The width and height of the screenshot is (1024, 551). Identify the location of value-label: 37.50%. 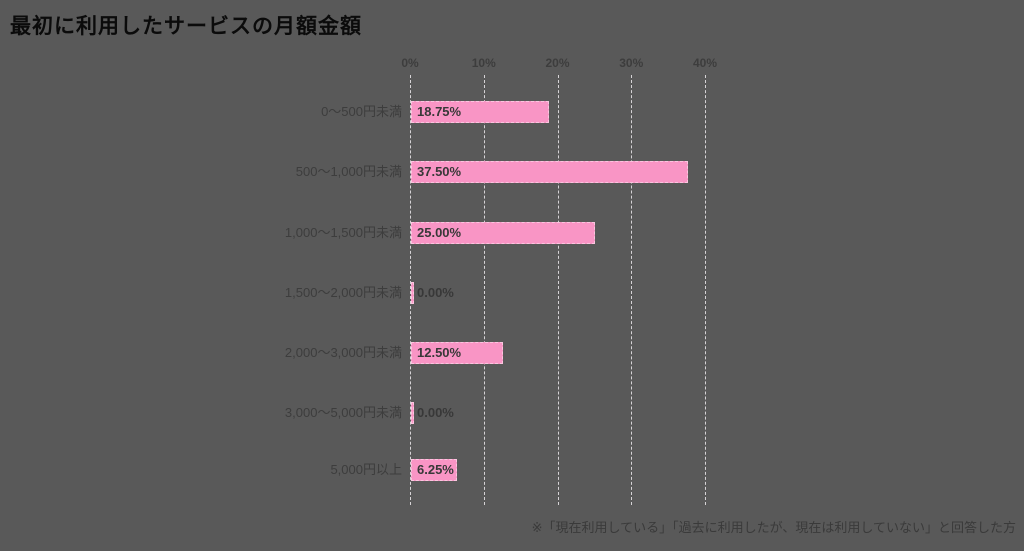
(439, 171).